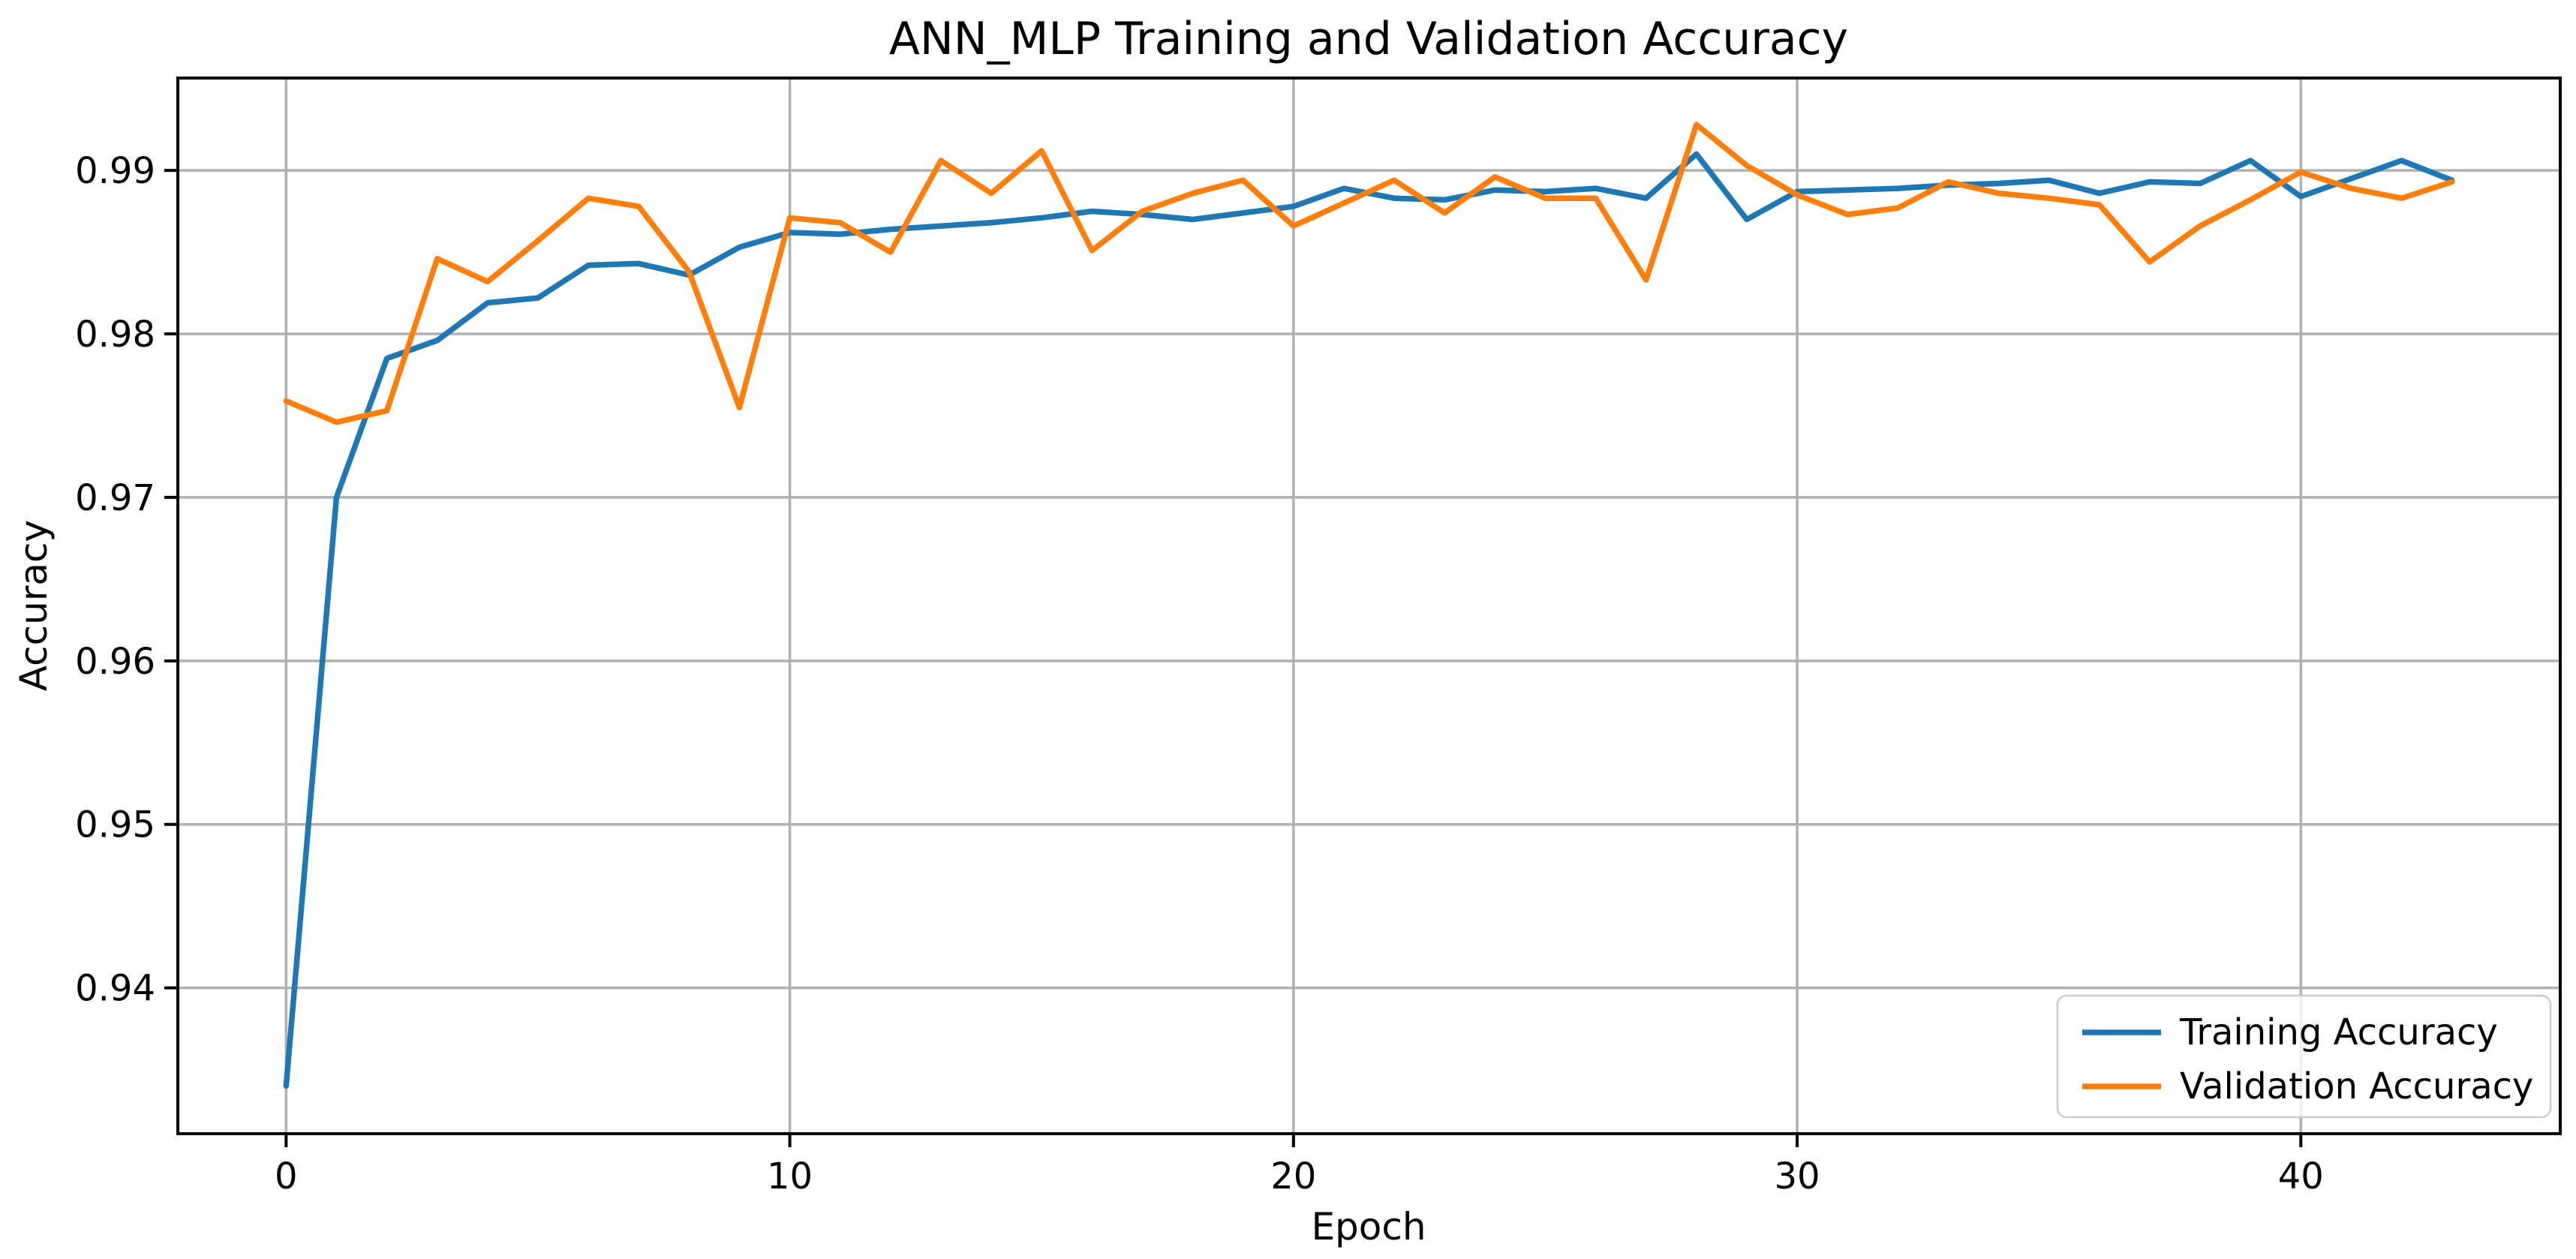  Describe the element at coordinates (115, 335) in the screenshot. I see `y-tick-label-0.98: 0.98` at that location.